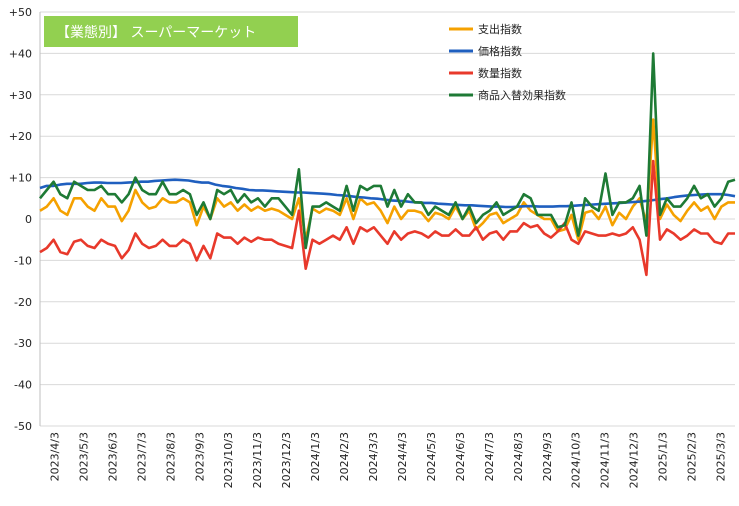  What do you see at coordinates (23, 302) in the screenshot?
I see `y-tick-label: -20` at bounding box center [23, 302].